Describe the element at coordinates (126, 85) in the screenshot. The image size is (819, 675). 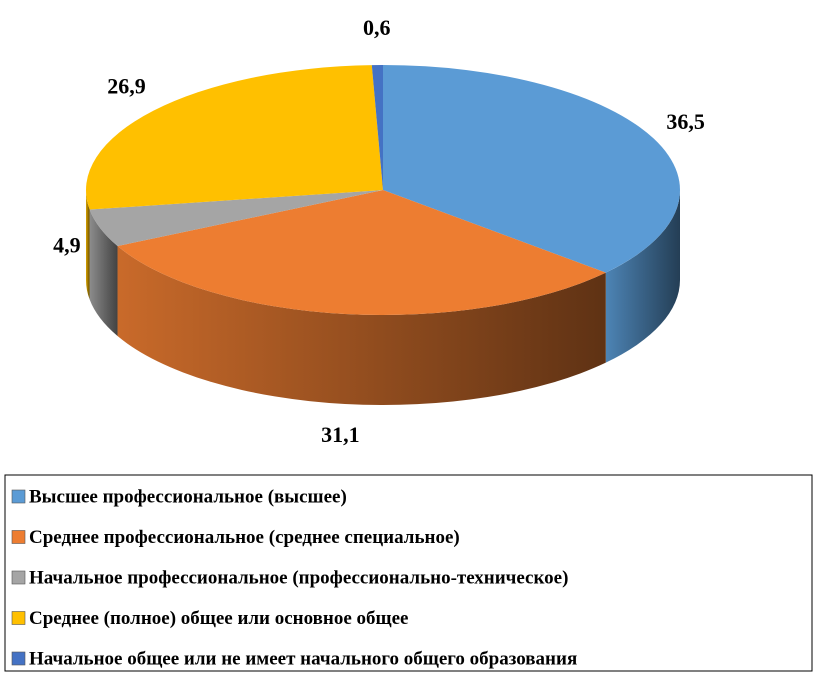
I see `data-label: 26,9` at that location.